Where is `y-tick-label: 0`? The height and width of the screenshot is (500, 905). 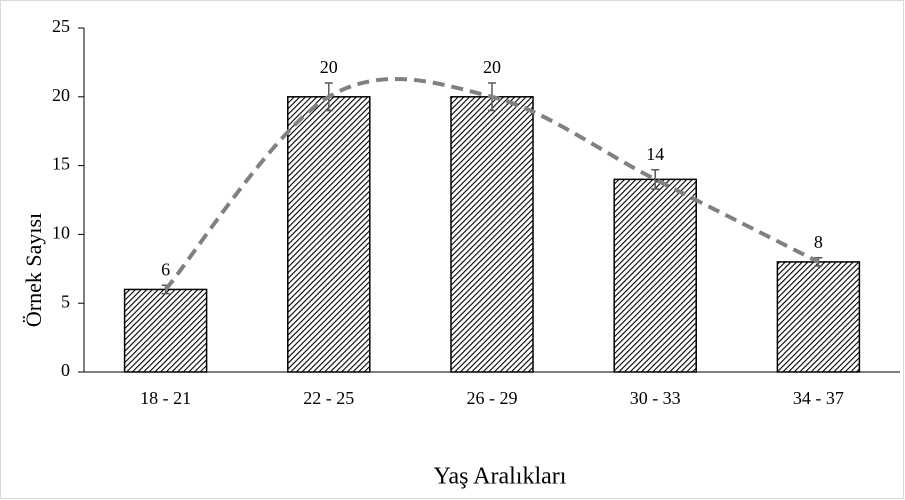 y-tick-label: 0 is located at coordinates (65, 370).